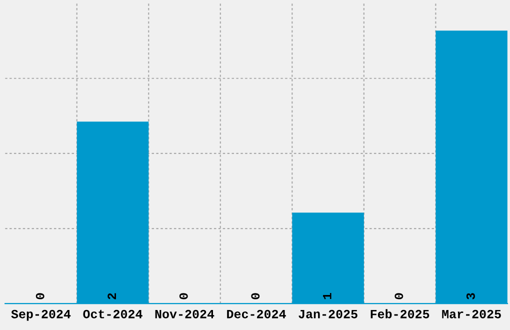  Describe the element at coordinates (184, 314) in the screenshot. I see `x-tick-label: Nov-2024` at that location.